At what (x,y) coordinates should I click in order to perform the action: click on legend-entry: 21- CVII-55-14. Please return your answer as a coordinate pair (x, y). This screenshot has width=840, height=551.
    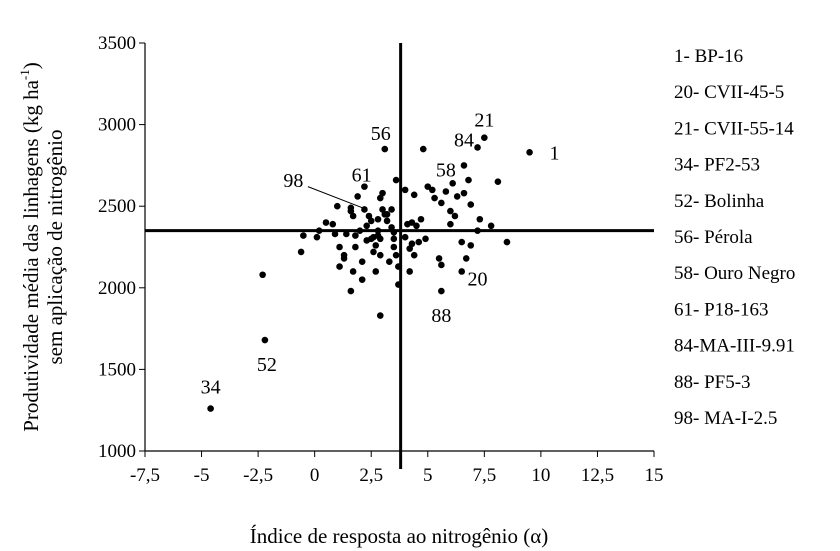
    Looking at the image, I should click on (734, 128).